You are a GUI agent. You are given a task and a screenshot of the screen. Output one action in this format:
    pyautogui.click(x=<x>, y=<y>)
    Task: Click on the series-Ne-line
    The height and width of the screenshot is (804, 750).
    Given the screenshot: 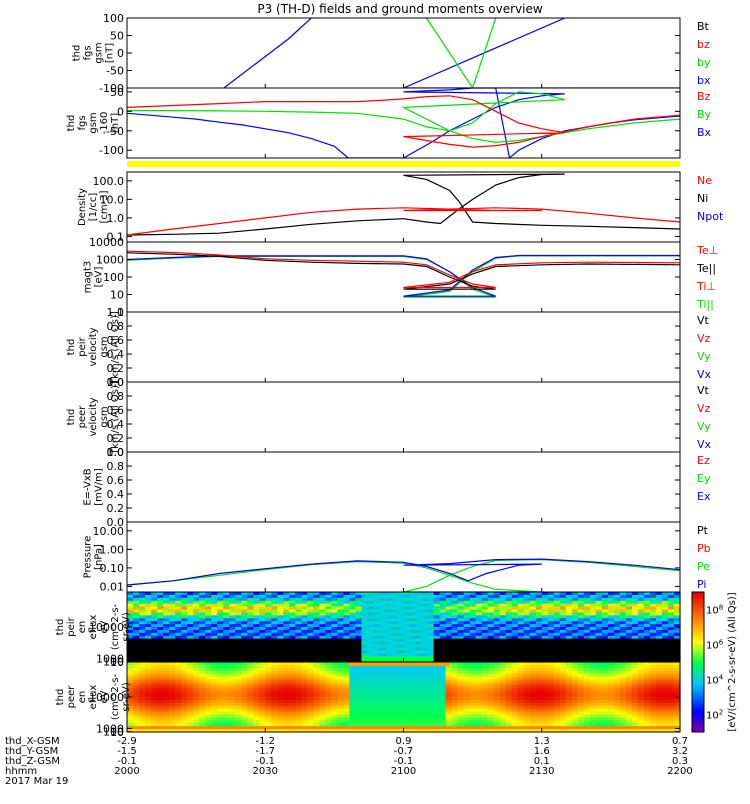 What is the action you would take?
    pyautogui.click(x=438, y=221)
    